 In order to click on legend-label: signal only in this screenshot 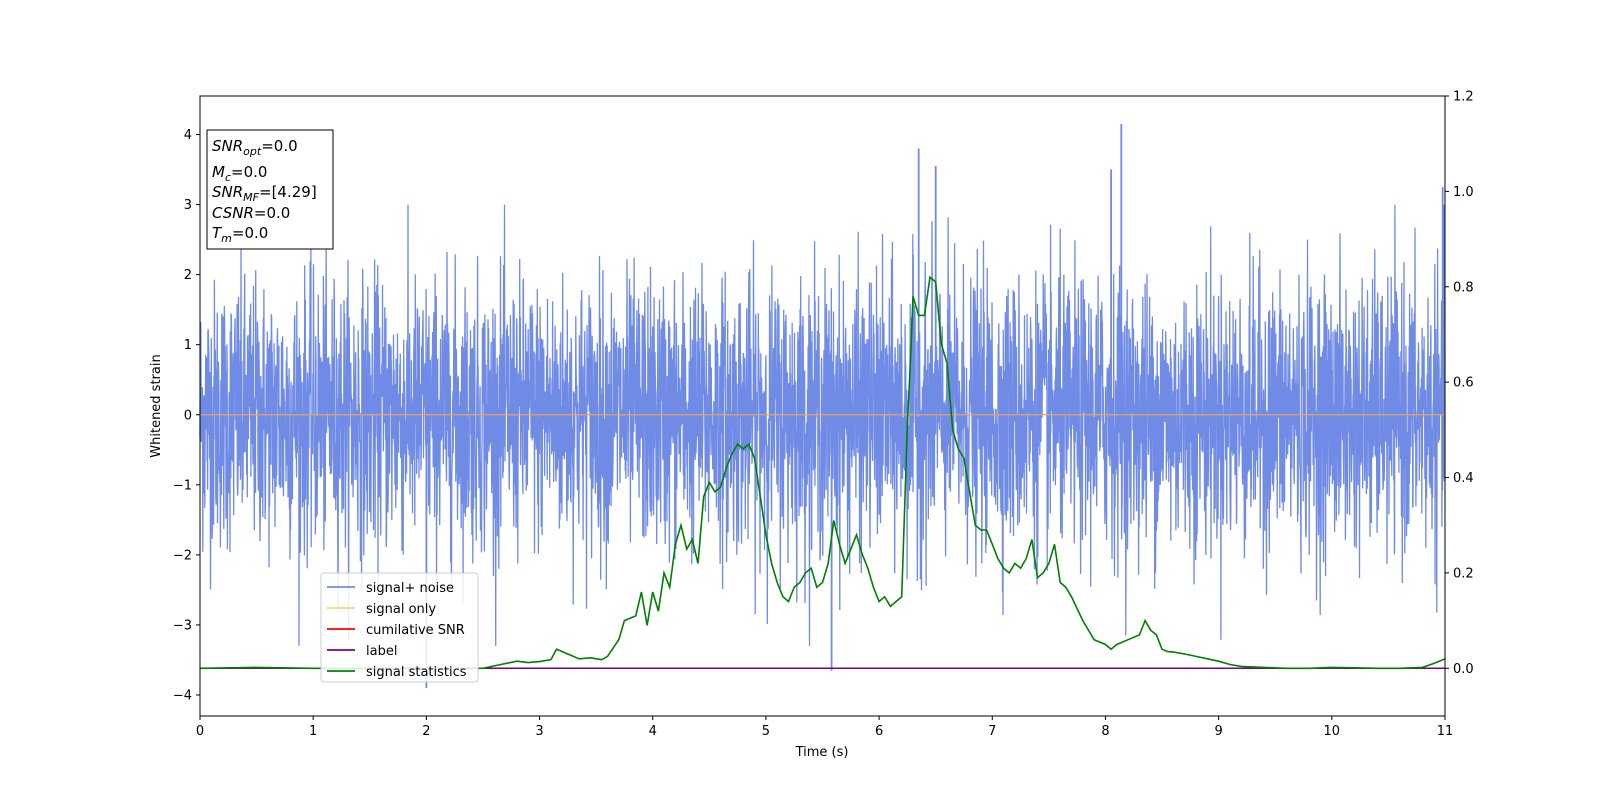, I will do `click(401, 609)`.